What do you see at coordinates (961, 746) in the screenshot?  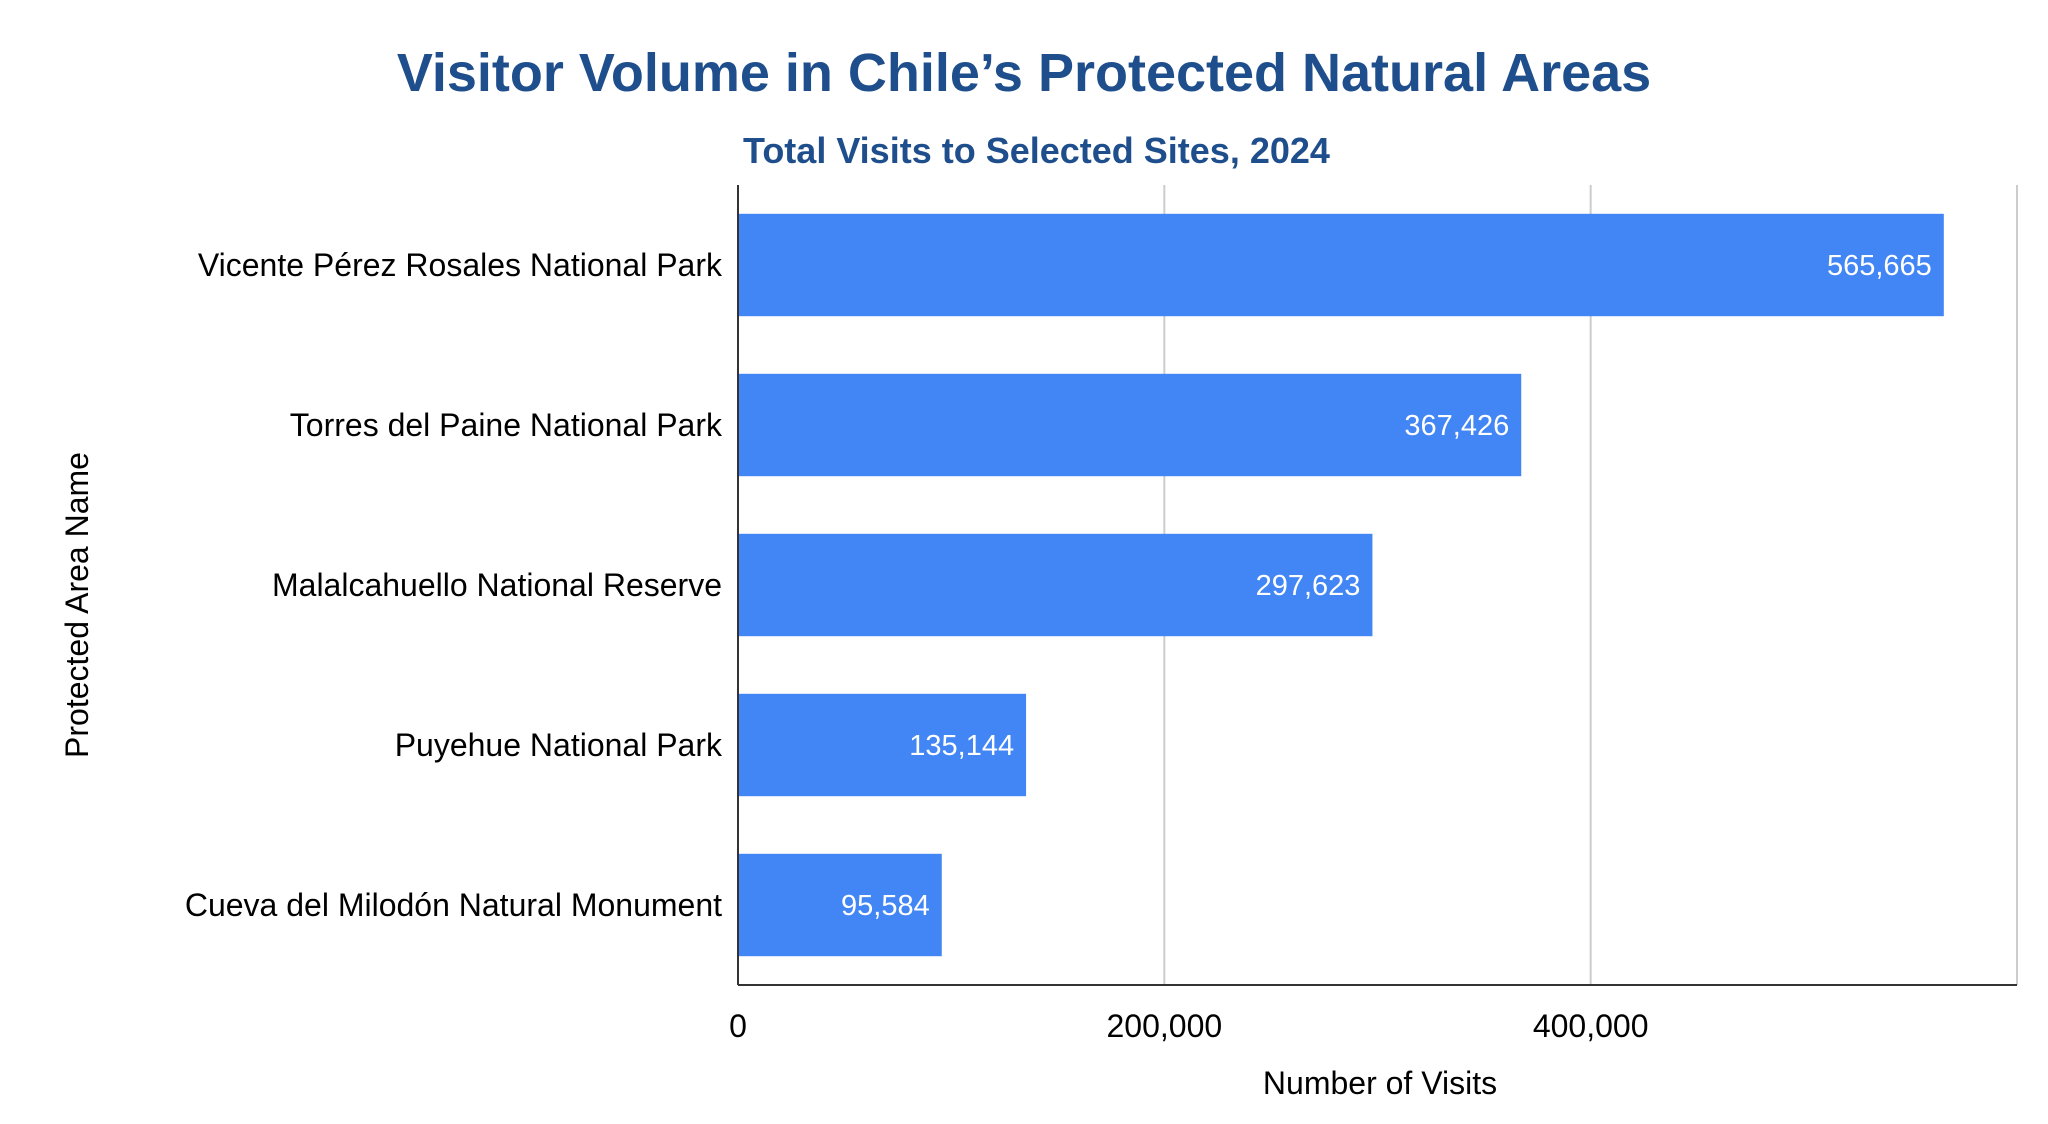 I see `data-label: 135,144` at bounding box center [961, 746].